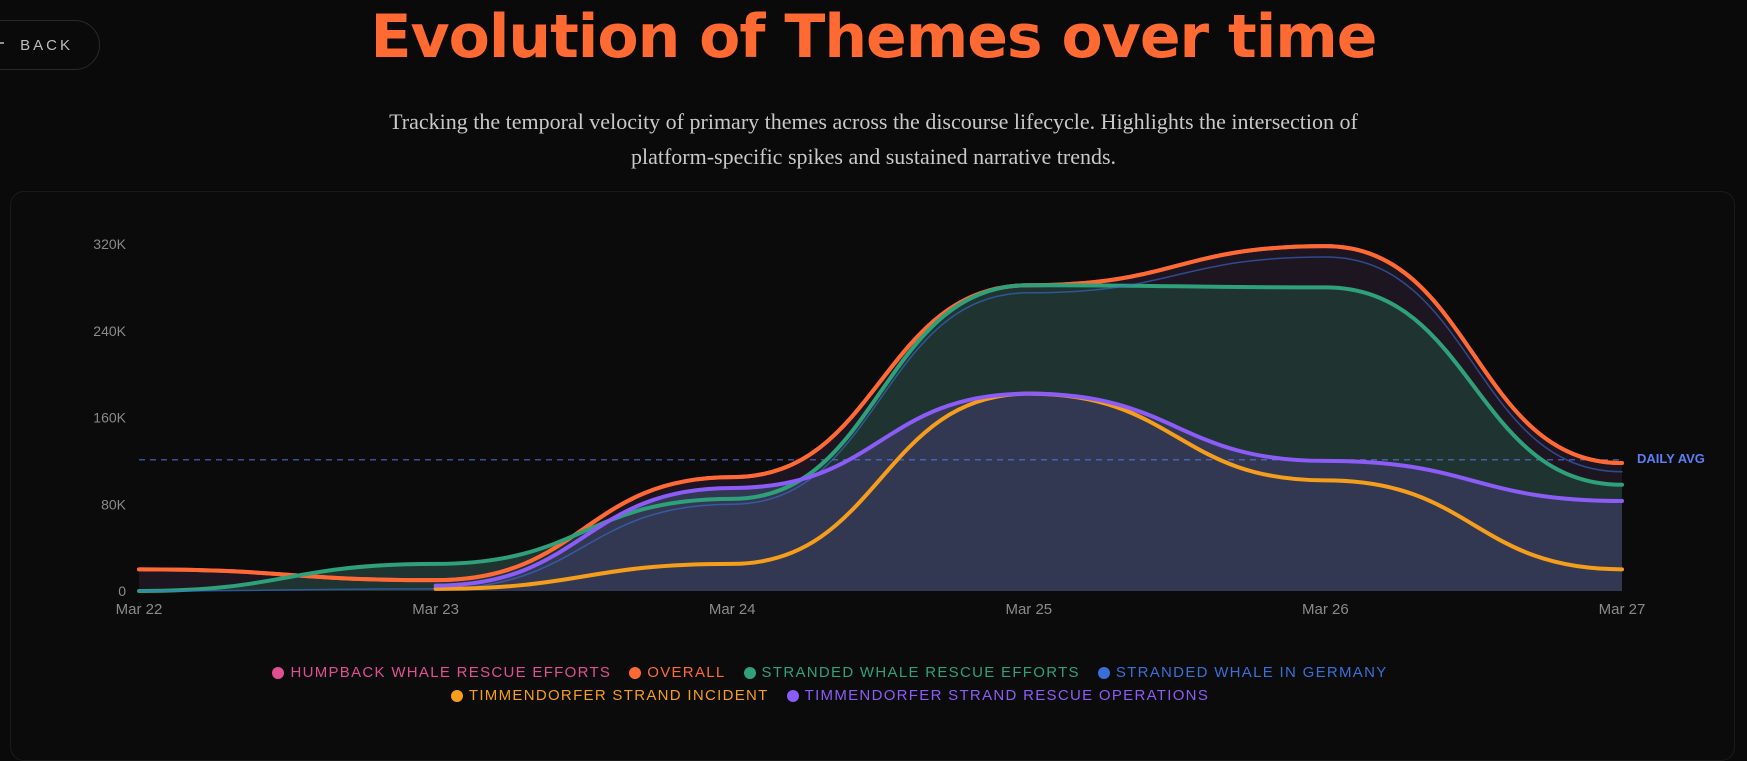 This screenshot has height=761, width=1747. I want to click on legend-label: TIMMENDORFER STRAND INCIDENT, so click(618, 695).